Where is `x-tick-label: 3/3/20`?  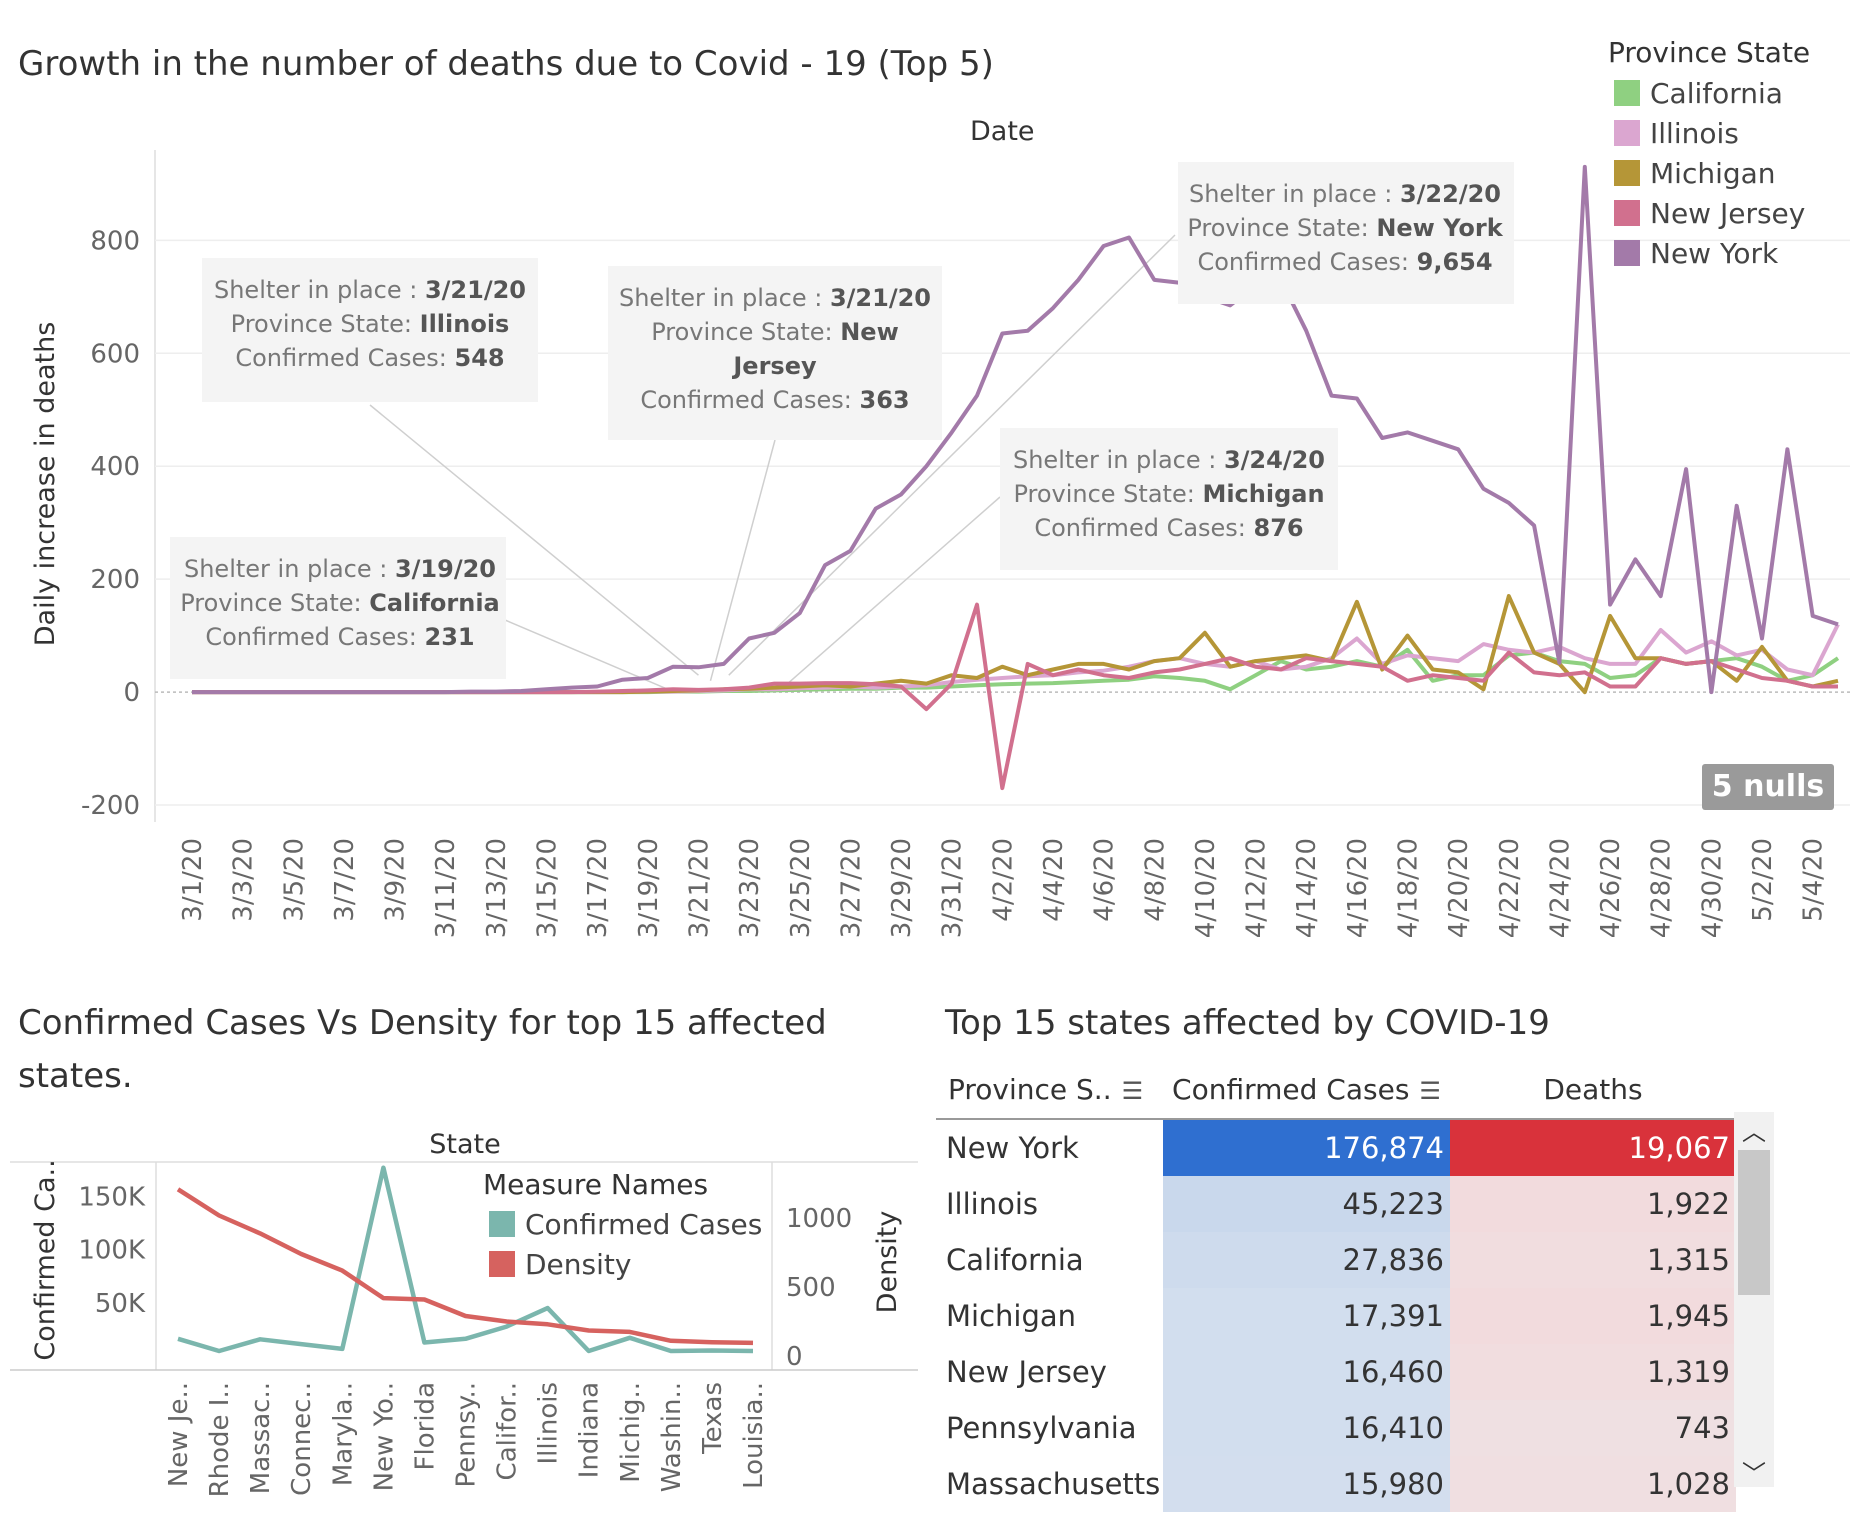 x-tick-label: 3/3/20 is located at coordinates (244, 880).